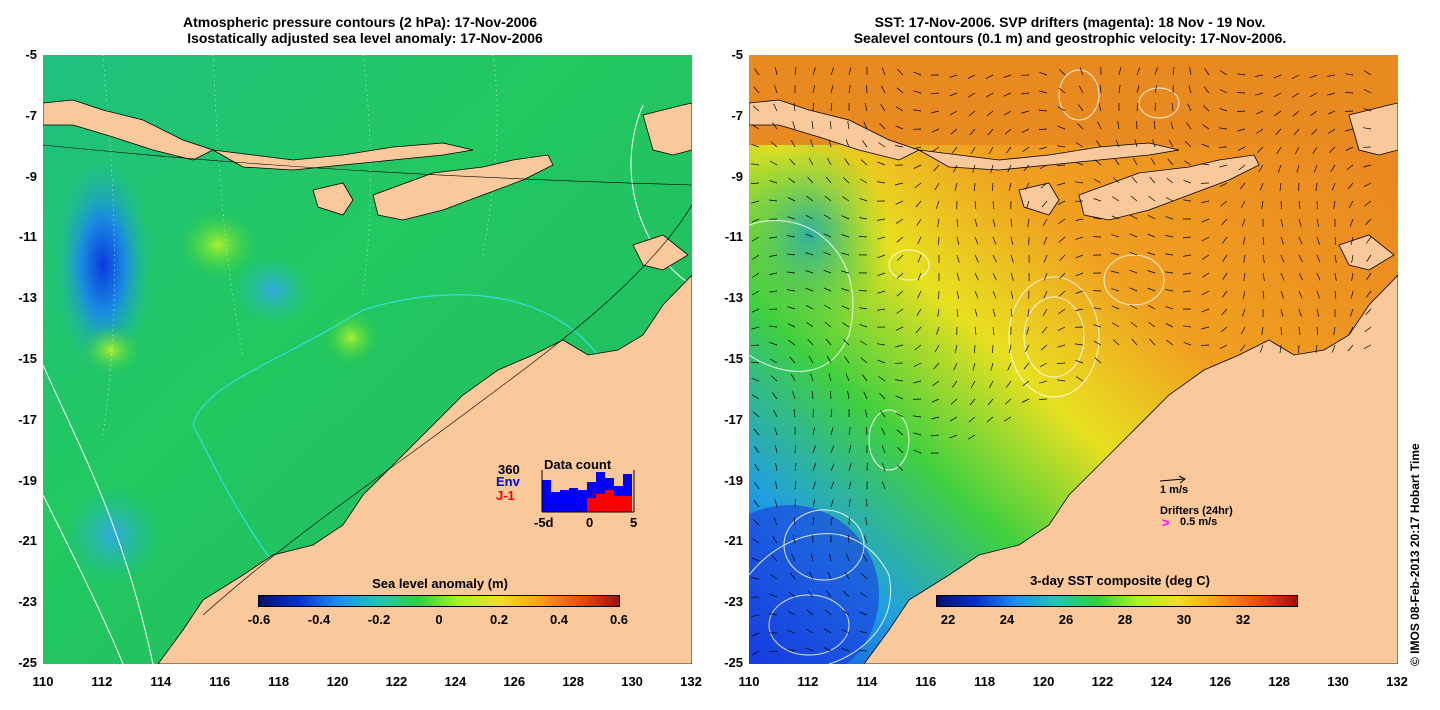  Describe the element at coordinates (396, 681) in the screenshot. I see `x-axis-tick-label: 122` at that location.